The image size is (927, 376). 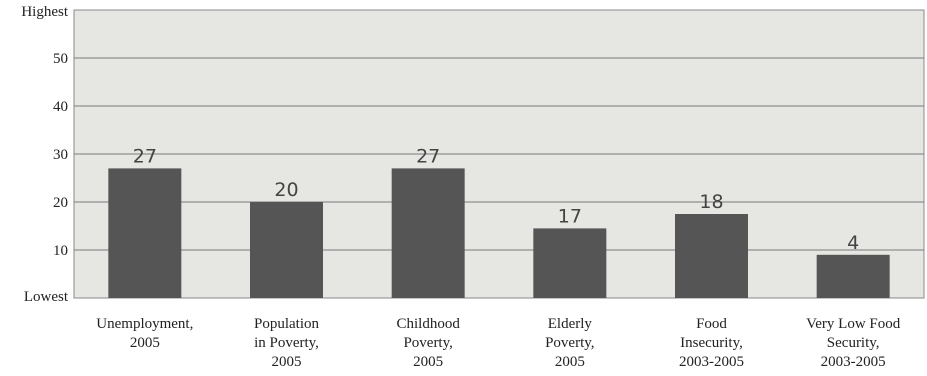 I want to click on x-category-label: Unemployment, 2005, so click(x=144, y=333).